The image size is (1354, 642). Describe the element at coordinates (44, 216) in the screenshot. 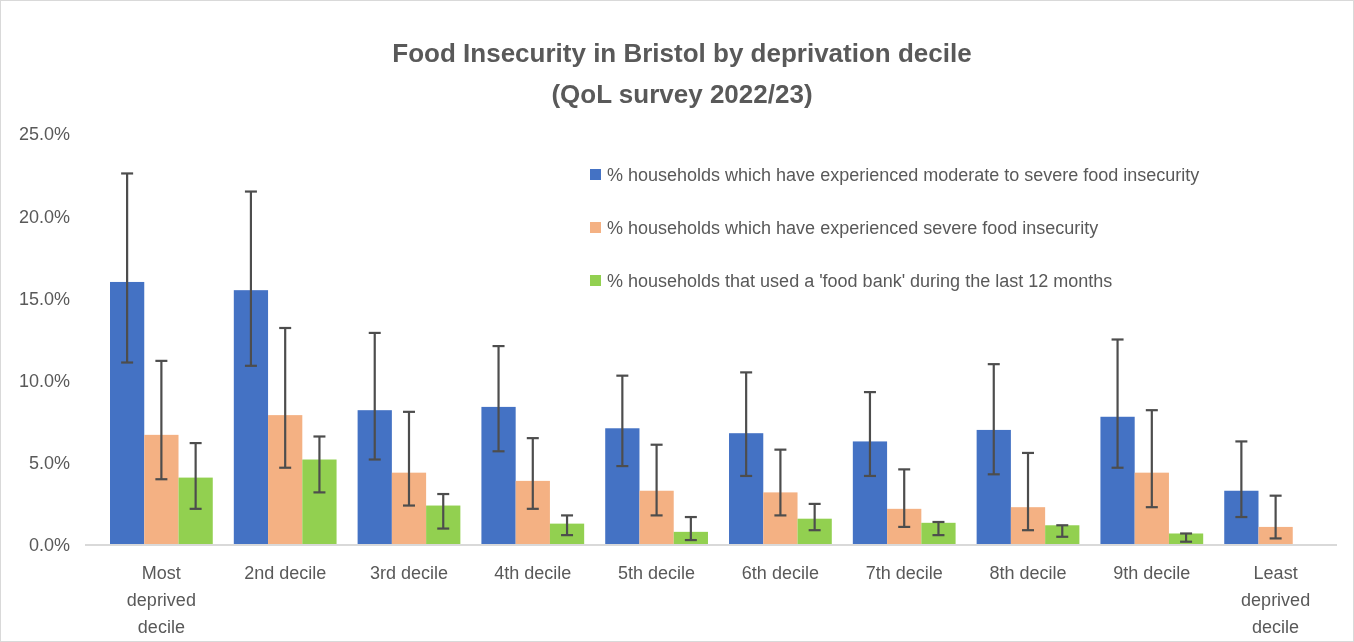

I see `y-tick-label: 20.0%` at that location.